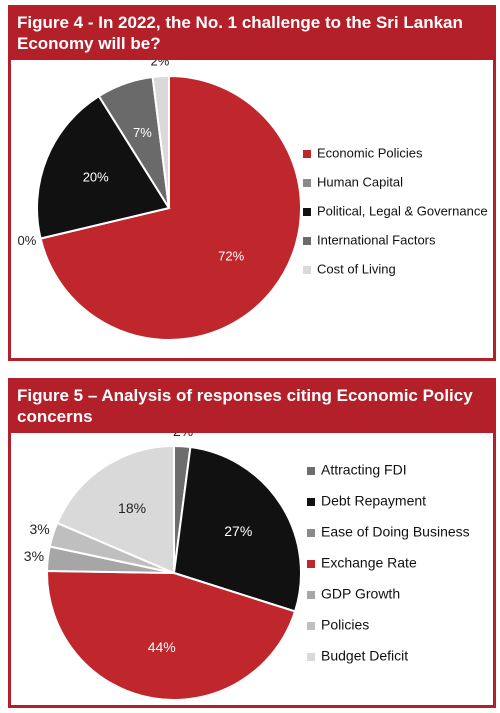 The image size is (500, 713). Describe the element at coordinates (356, 268) in the screenshot. I see `legend-label: Cost of Living` at that location.